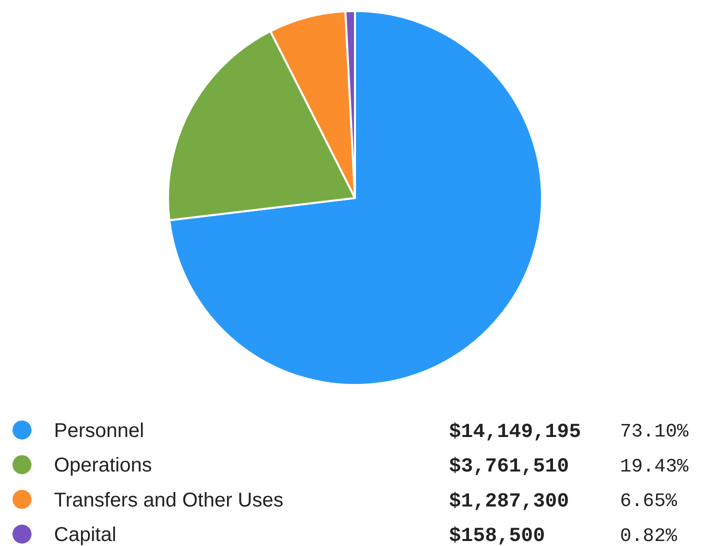 This screenshot has height=546, width=702. I want to click on text: 0.82%, so click(649, 535).